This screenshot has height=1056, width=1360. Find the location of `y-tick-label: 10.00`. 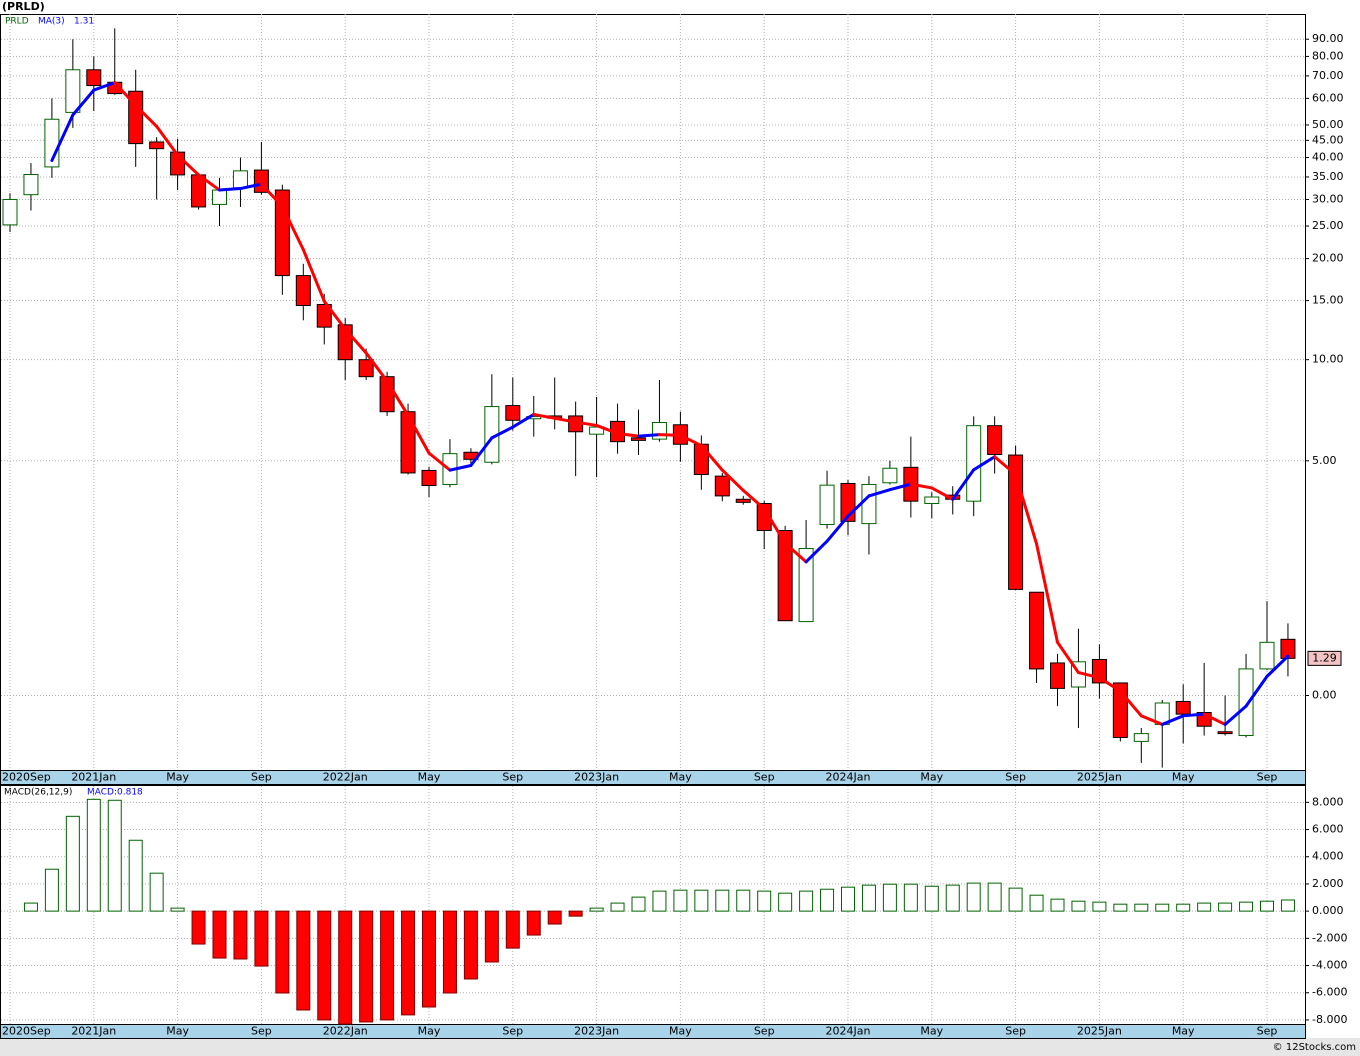

y-tick-label: 10.00 is located at coordinates (1328, 359).